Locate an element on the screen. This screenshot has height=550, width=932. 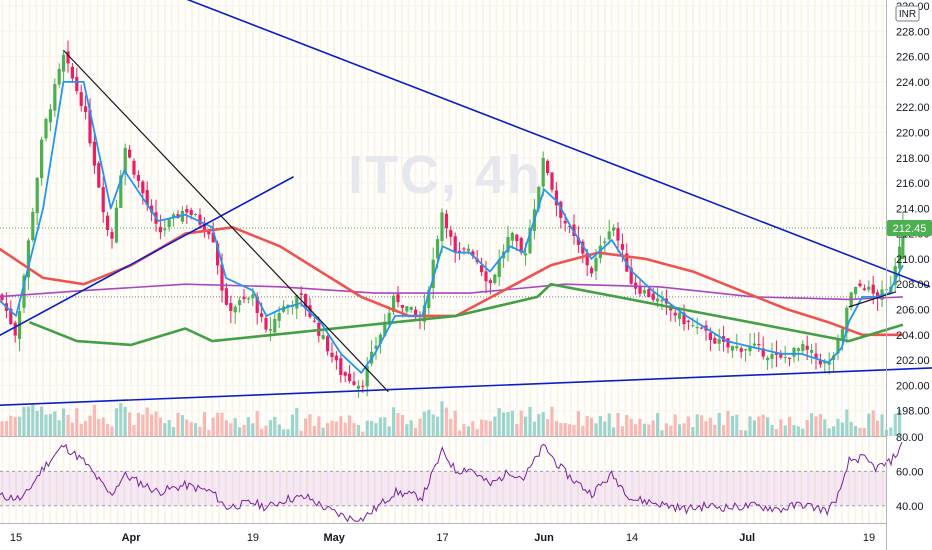
price-tick-label: 204.00 is located at coordinates (913, 336).